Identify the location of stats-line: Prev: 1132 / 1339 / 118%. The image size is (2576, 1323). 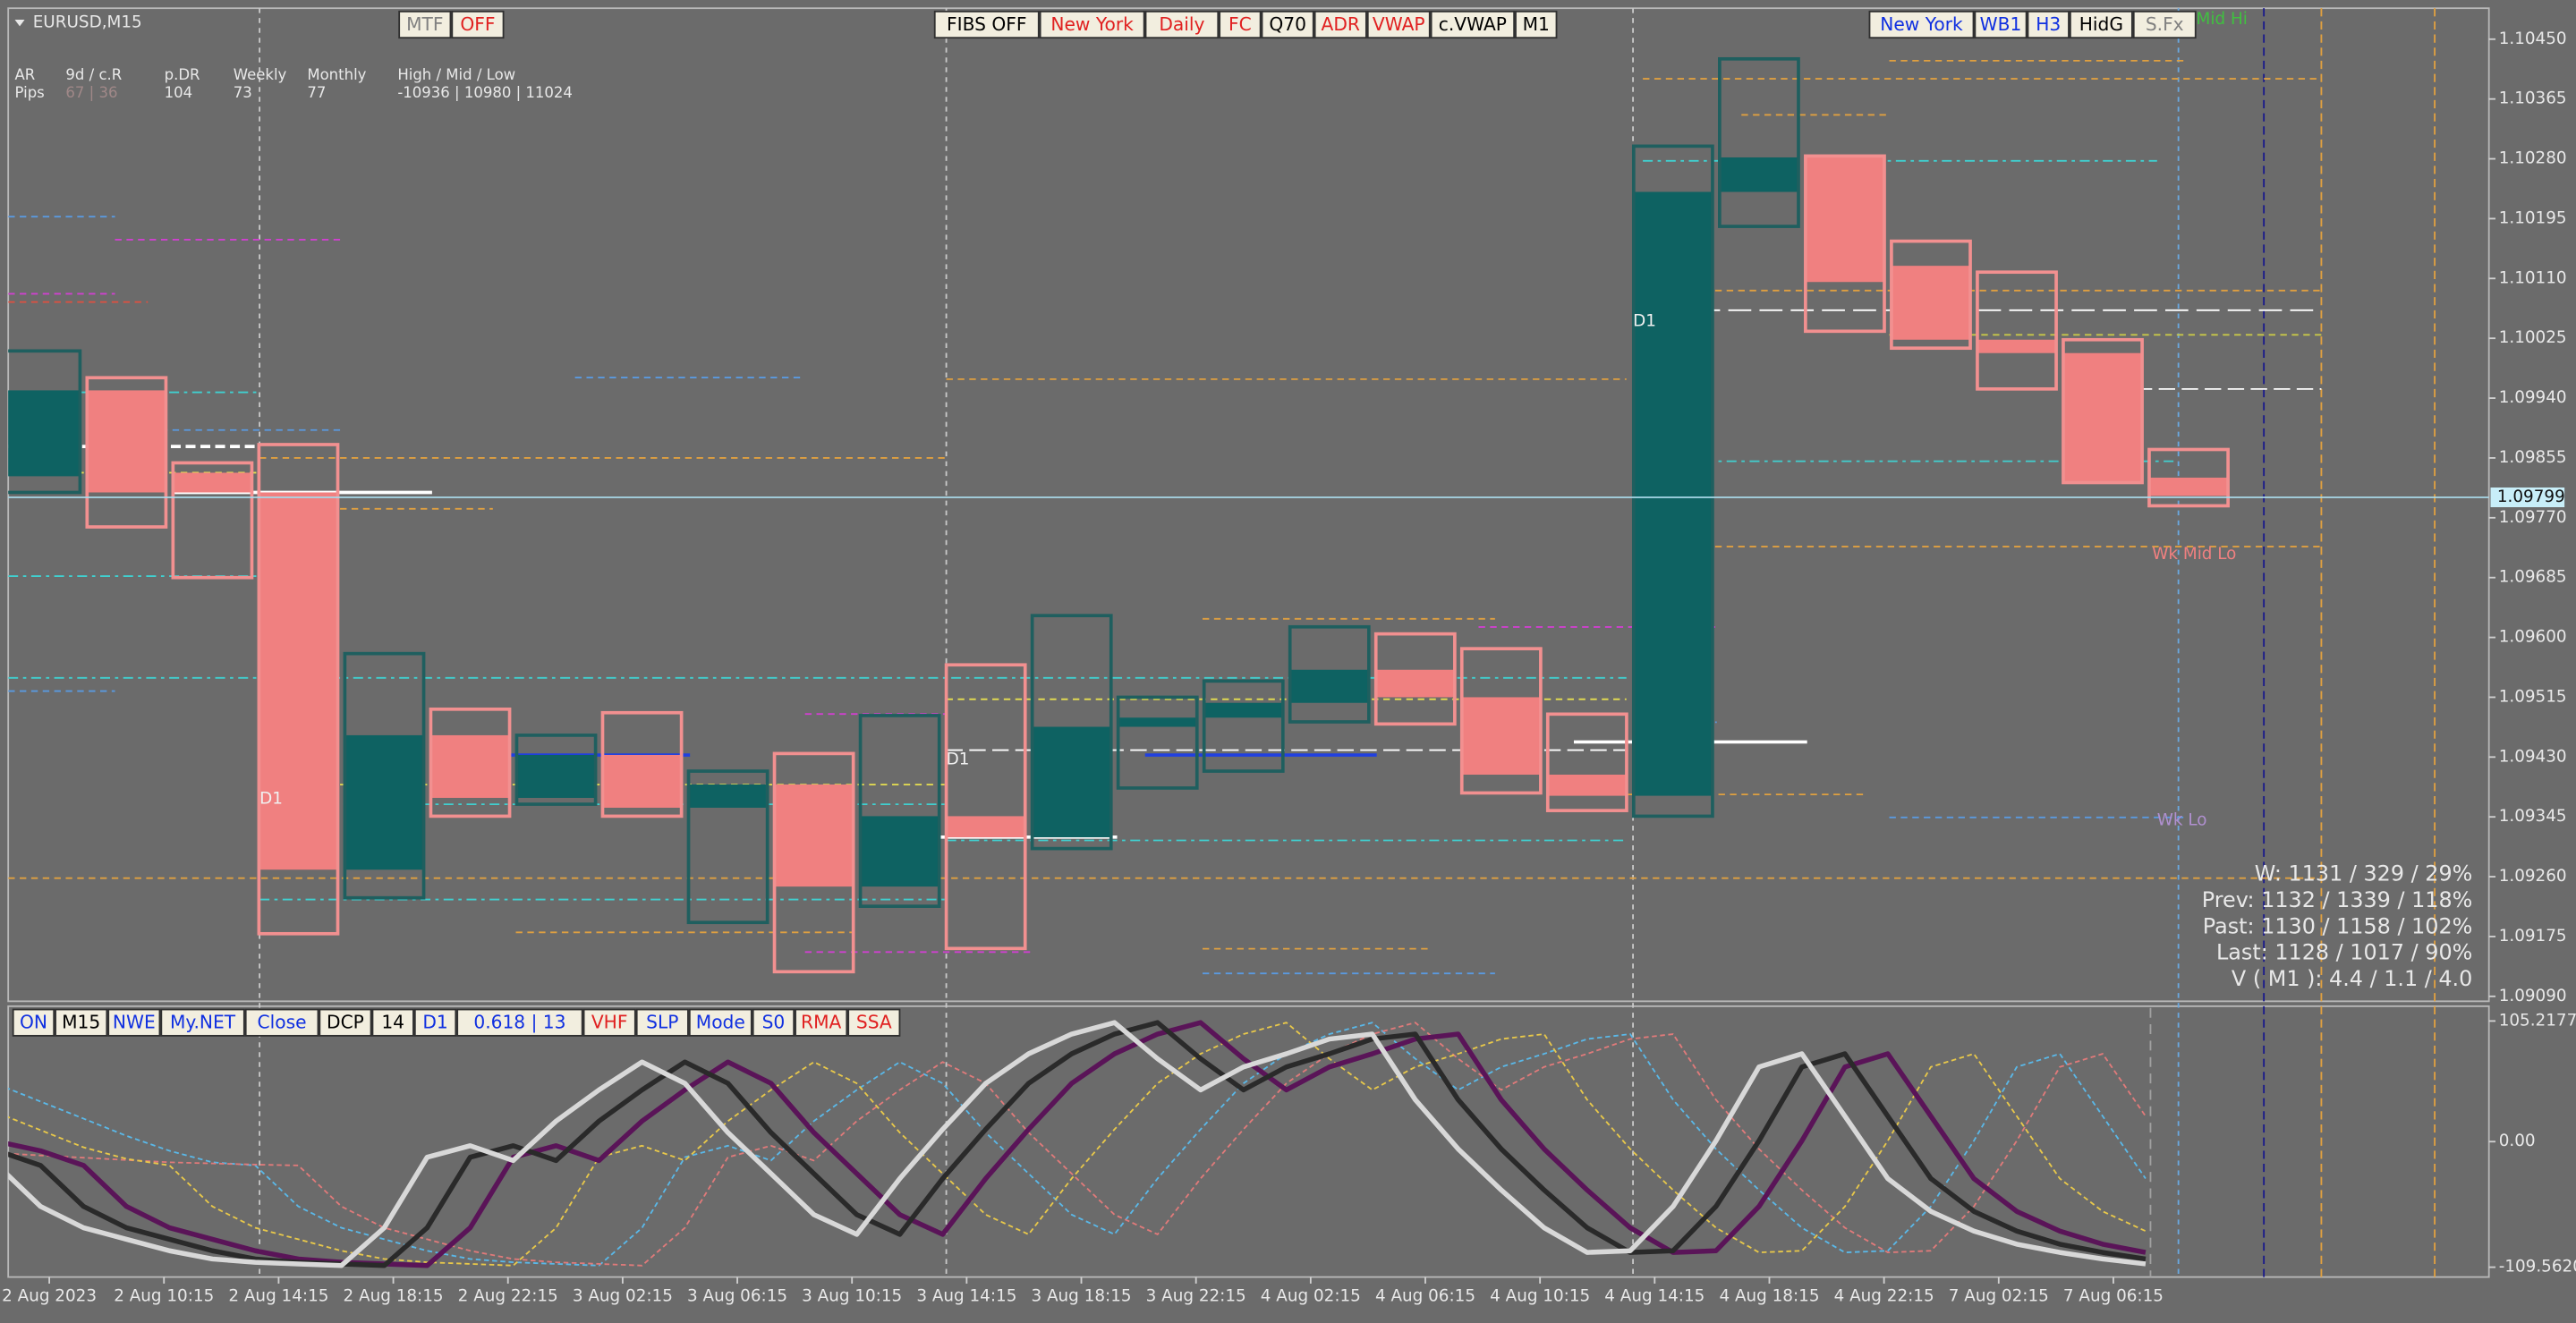
(2337, 899).